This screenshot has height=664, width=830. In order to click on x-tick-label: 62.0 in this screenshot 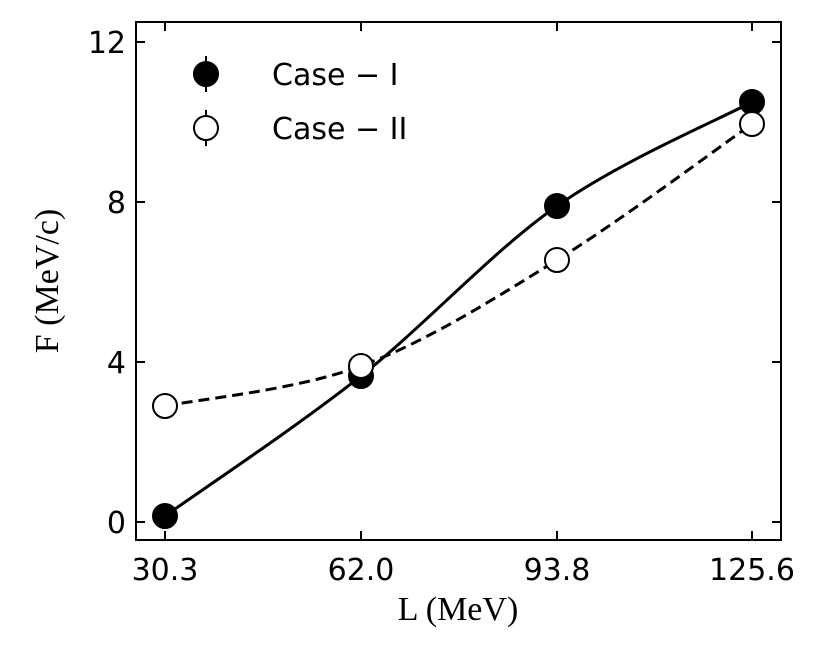, I will do `click(361, 570)`.